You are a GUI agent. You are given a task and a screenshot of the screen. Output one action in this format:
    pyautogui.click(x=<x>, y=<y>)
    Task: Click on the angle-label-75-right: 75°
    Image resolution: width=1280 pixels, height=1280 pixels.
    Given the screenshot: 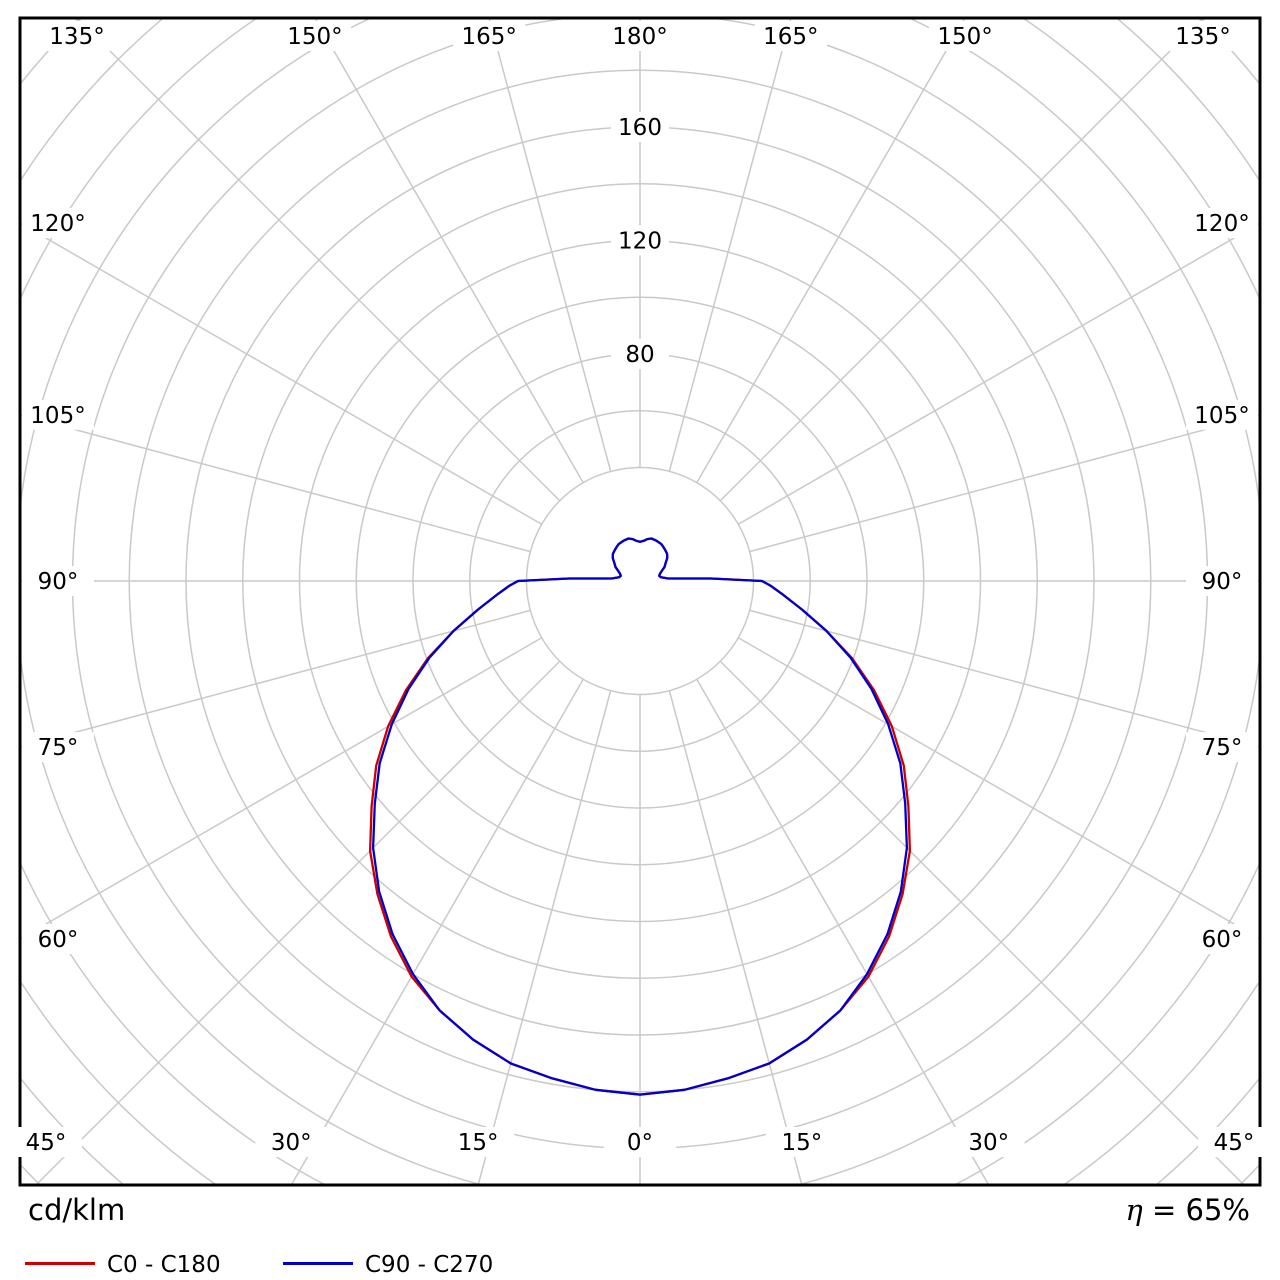 What is the action you would take?
    pyautogui.click(x=1222, y=748)
    